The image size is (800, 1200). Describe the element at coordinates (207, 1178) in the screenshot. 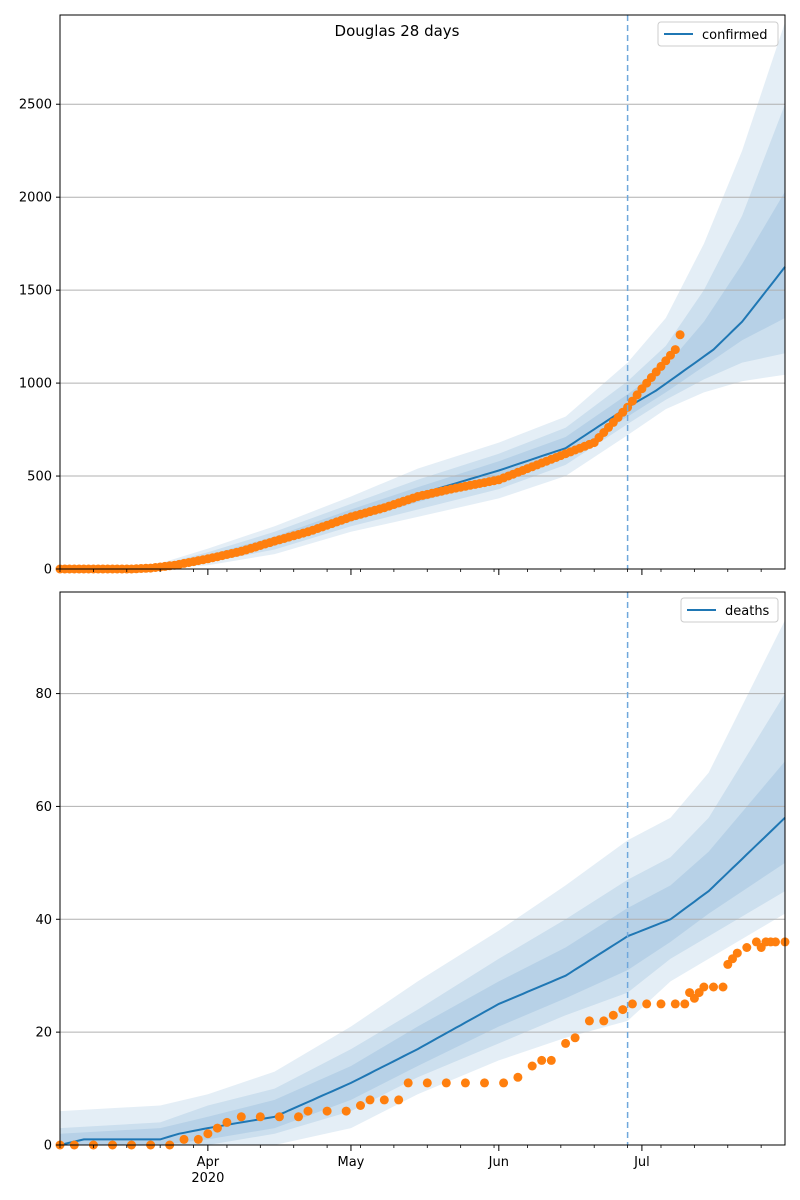

I see `x-tick-year-label: 2020` at that location.